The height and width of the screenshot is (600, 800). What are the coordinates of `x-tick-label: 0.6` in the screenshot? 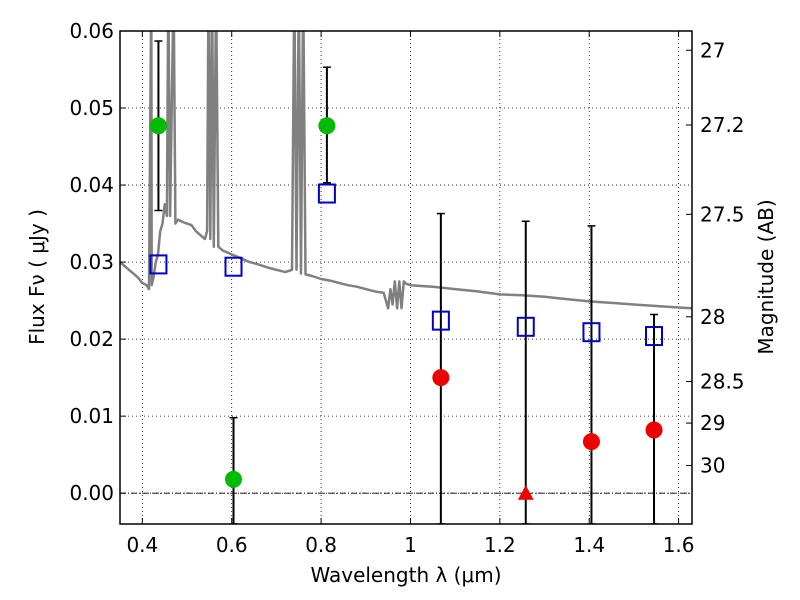 It's located at (232, 545).